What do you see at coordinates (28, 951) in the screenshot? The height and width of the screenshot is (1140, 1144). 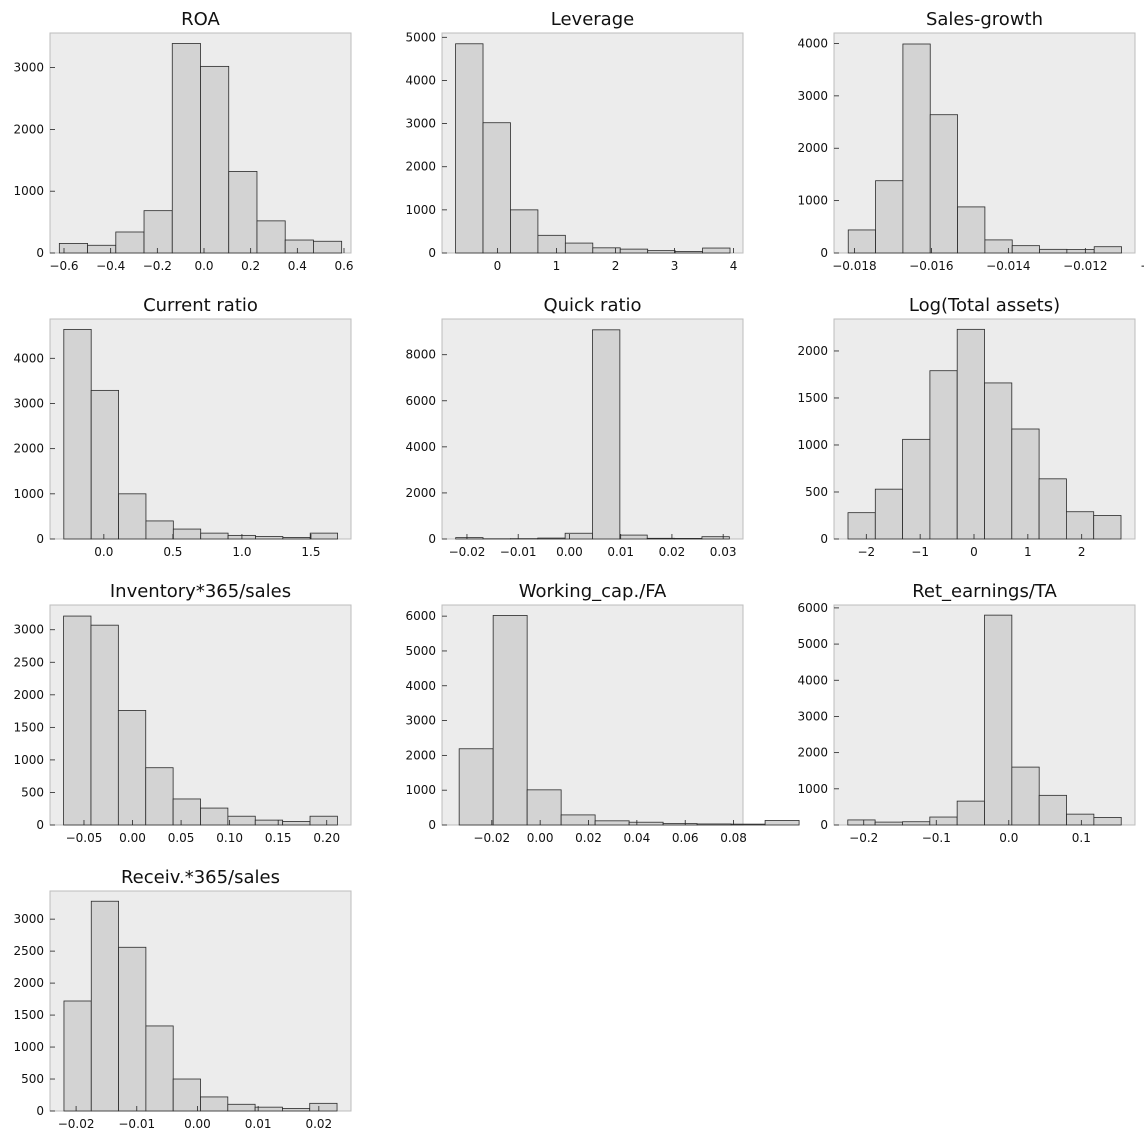 I see `y-tick-label: 2500` at bounding box center [28, 951].